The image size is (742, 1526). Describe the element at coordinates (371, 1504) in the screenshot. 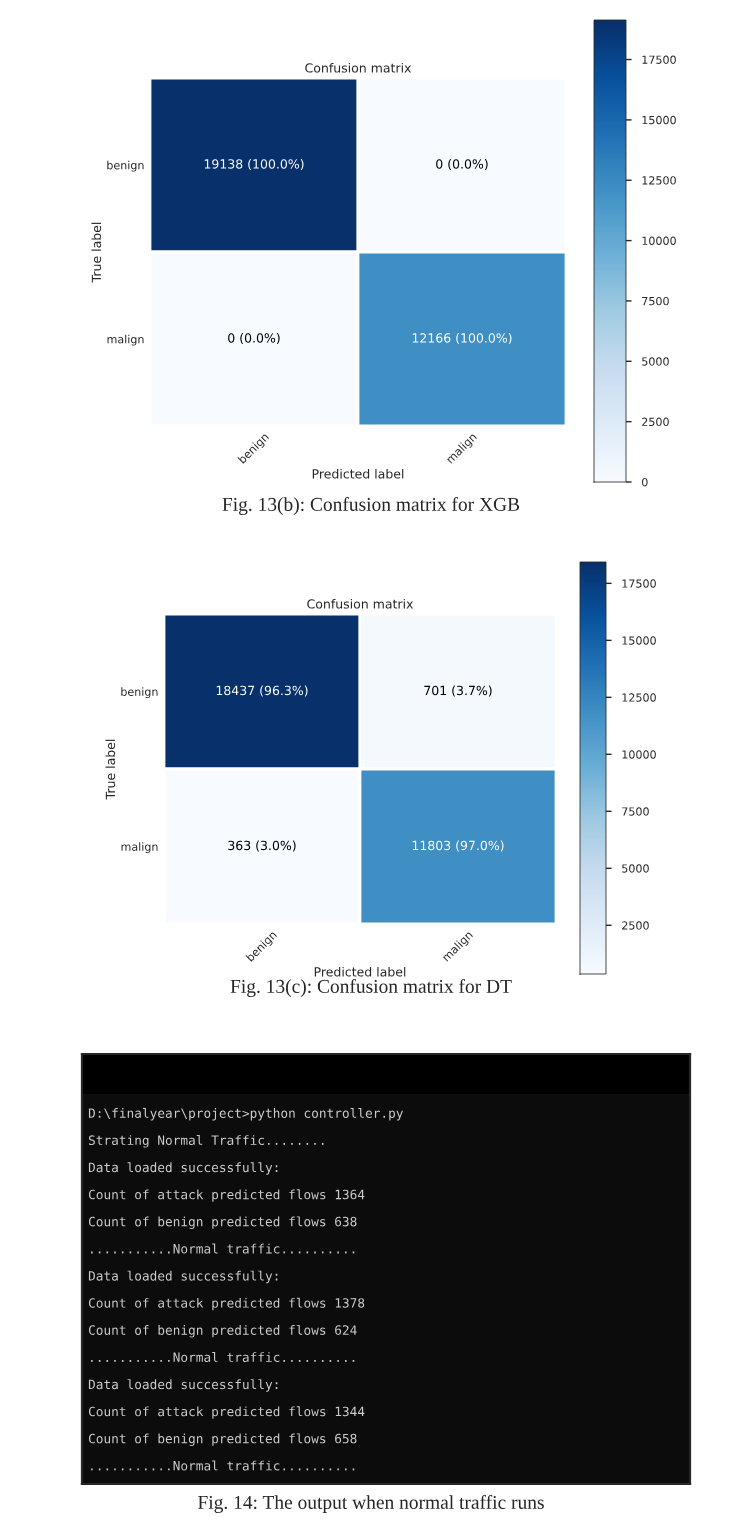

I see `caption: Fig. 14: The output when normal traffic runs` at that location.